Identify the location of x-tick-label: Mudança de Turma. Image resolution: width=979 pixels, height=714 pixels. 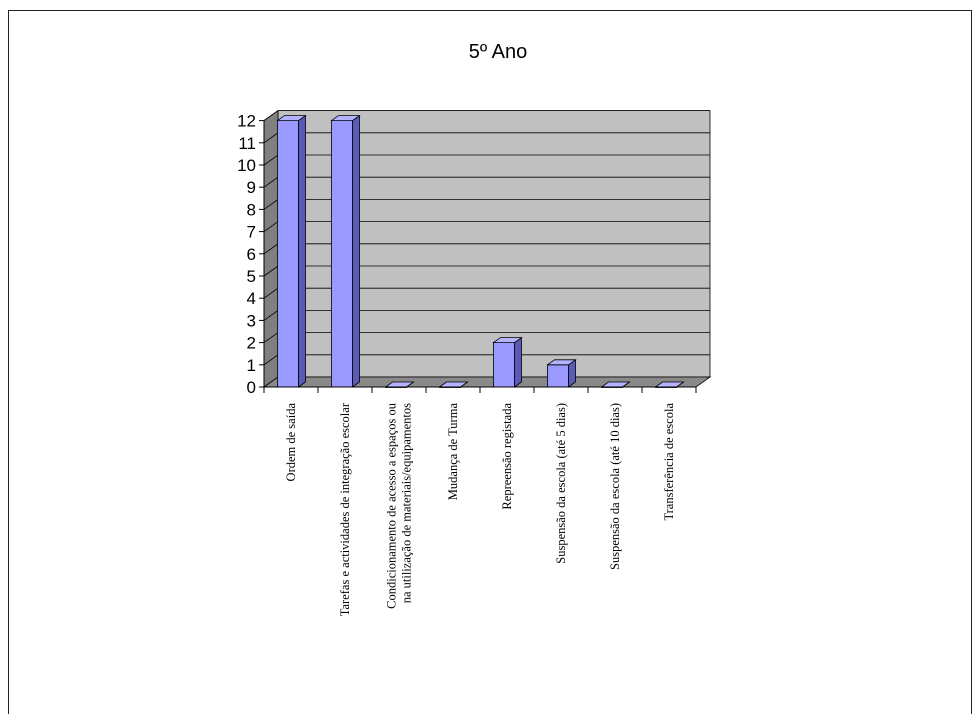
(453, 452).